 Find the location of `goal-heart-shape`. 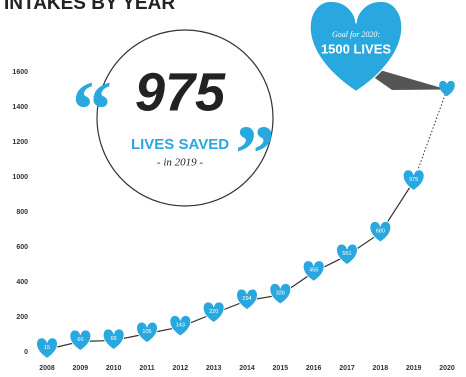

goal-heart-shape is located at coordinates (356, 46).